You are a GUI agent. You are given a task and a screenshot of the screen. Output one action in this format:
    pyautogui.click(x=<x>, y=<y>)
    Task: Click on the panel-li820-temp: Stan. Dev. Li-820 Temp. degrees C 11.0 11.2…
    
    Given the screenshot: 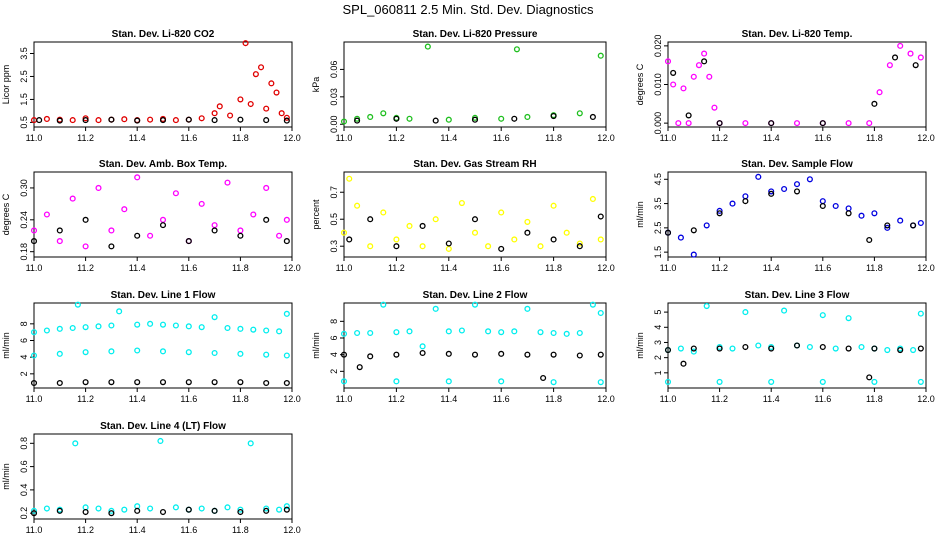 What is the action you would take?
    pyautogui.click(x=785, y=86)
    